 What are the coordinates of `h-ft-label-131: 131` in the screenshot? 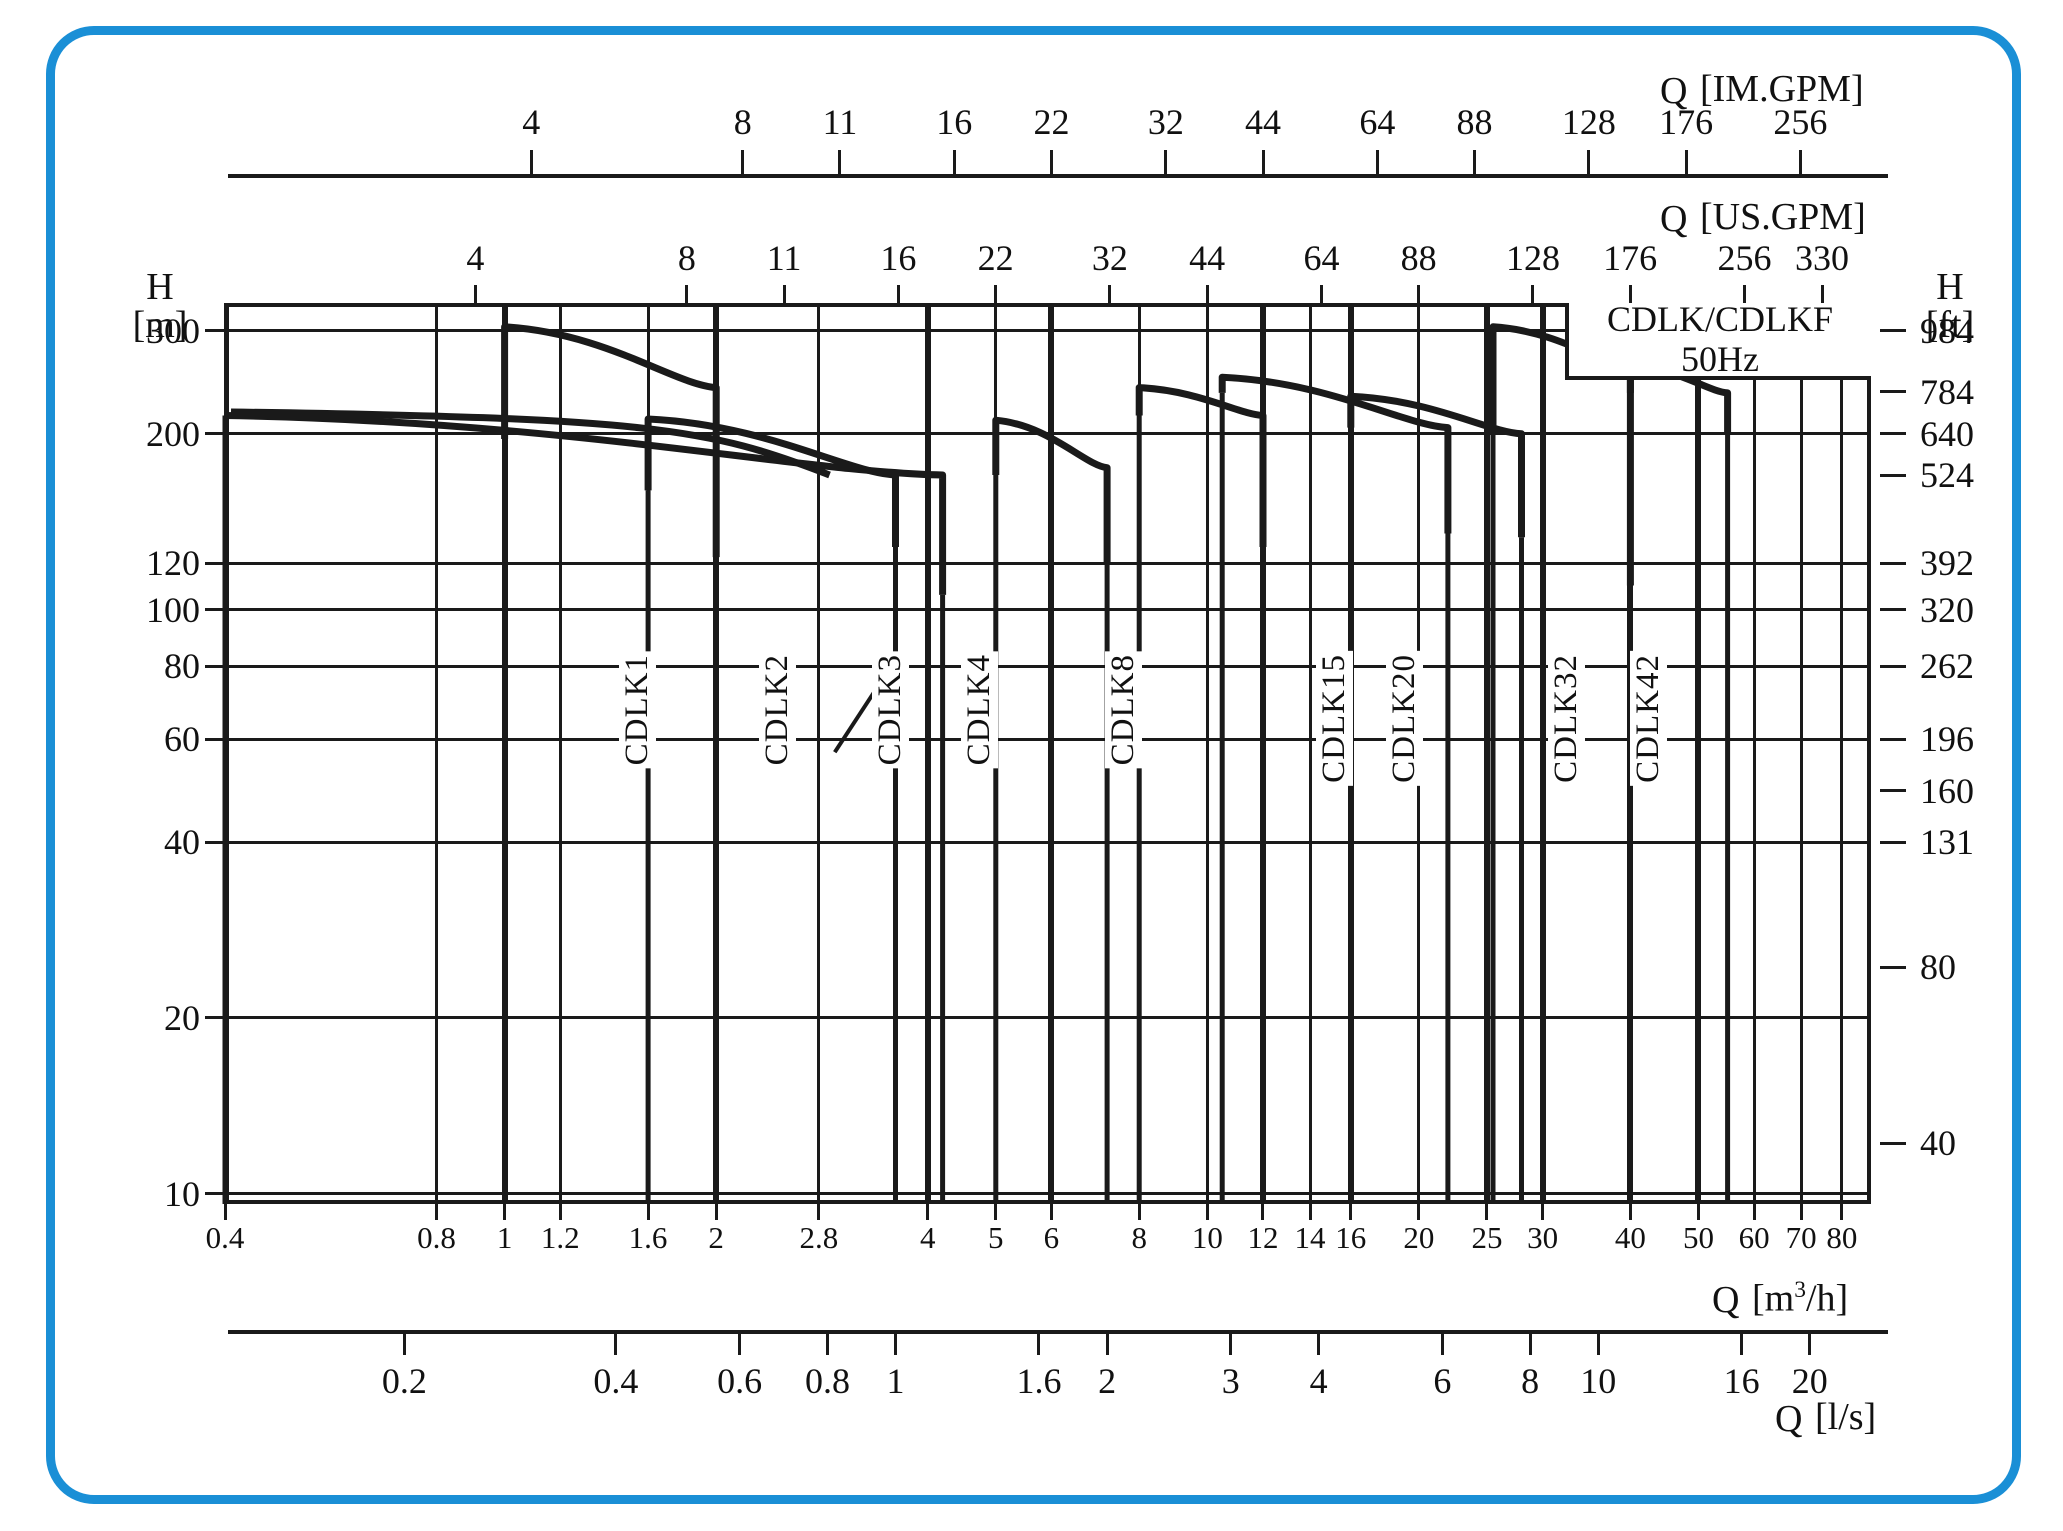 It's located at (1947, 842).